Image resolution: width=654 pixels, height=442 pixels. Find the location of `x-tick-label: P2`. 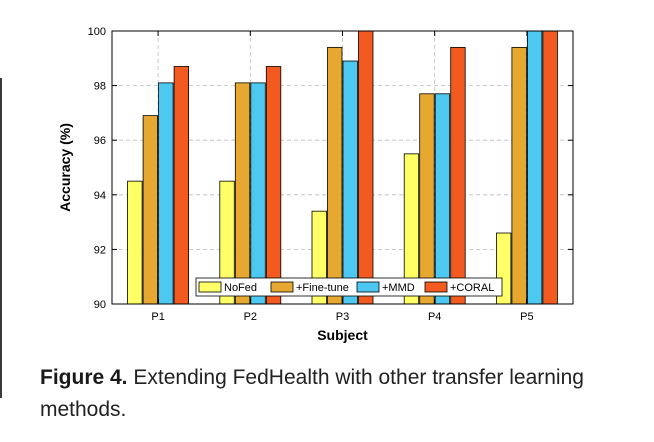

x-tick-label: P2 is located at coordinates (250, 317).